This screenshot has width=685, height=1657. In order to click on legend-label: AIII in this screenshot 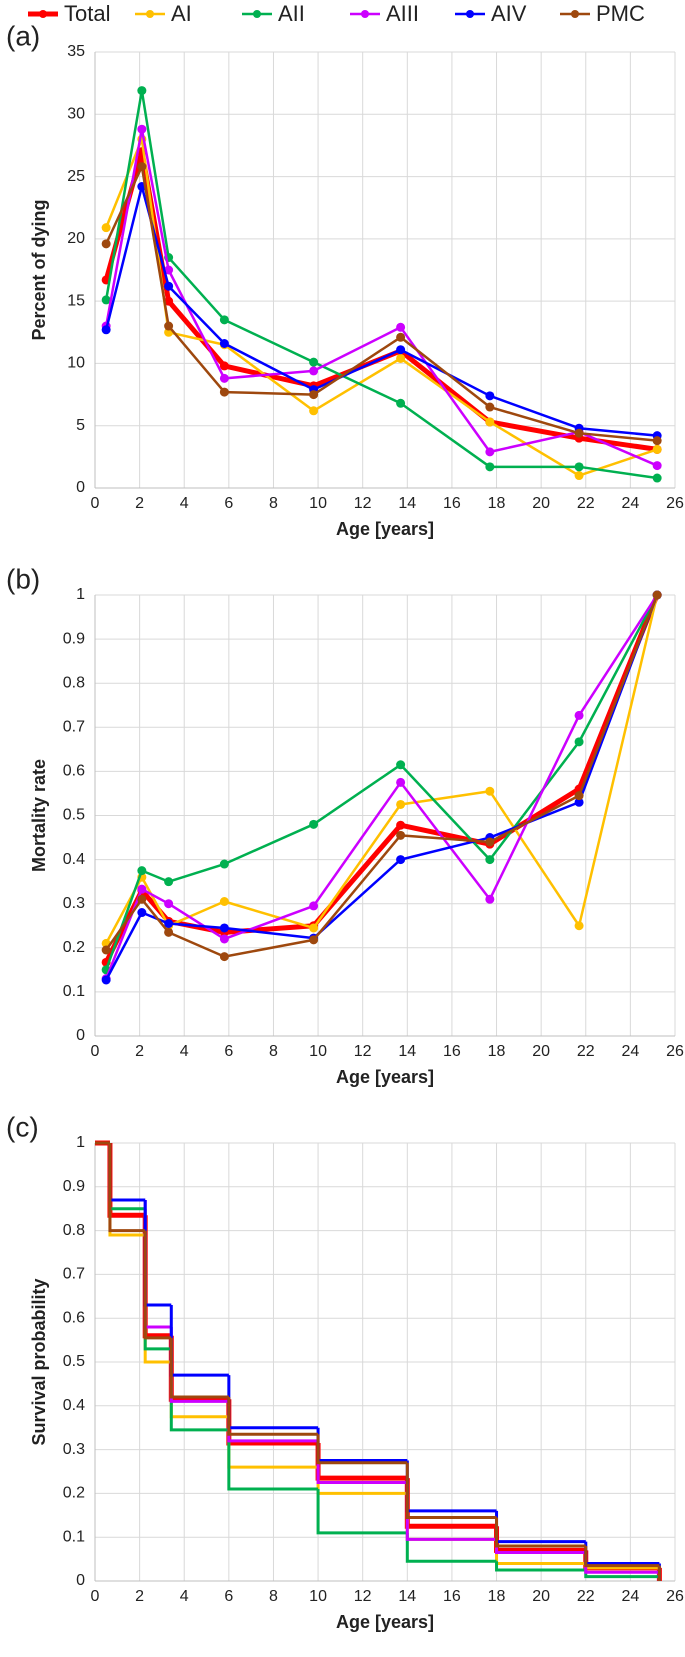, I will do `click(402, 13)`.